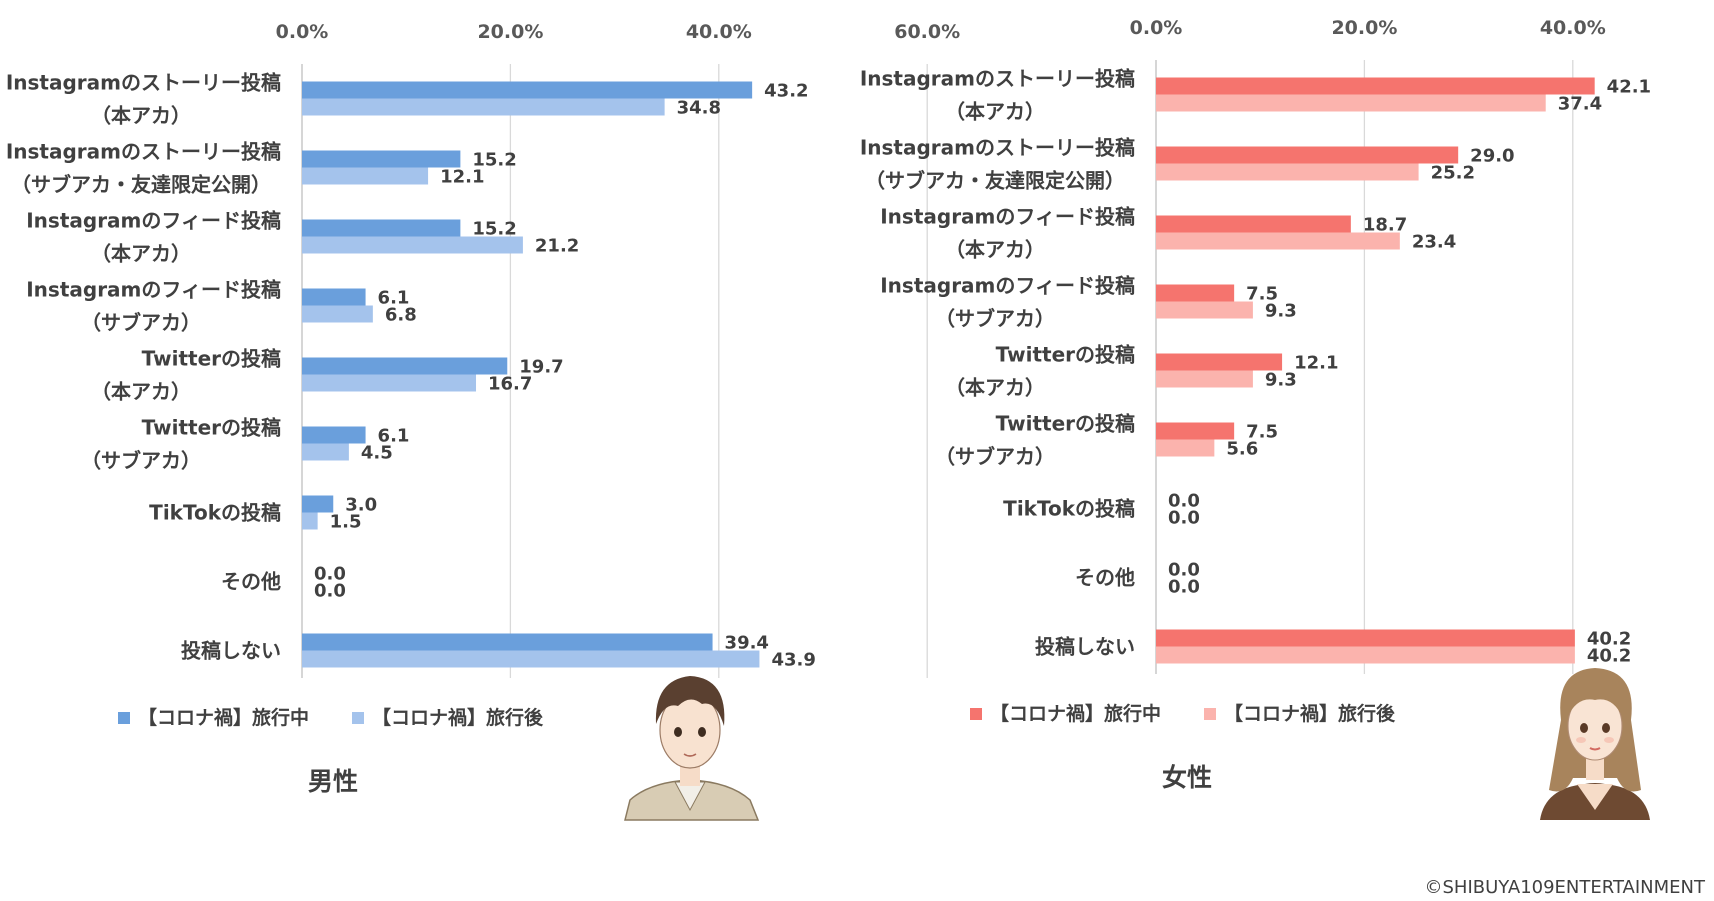 This screenshot has width=1714, height=901. I want to click on data-label: 21.2, so click(557, 246).